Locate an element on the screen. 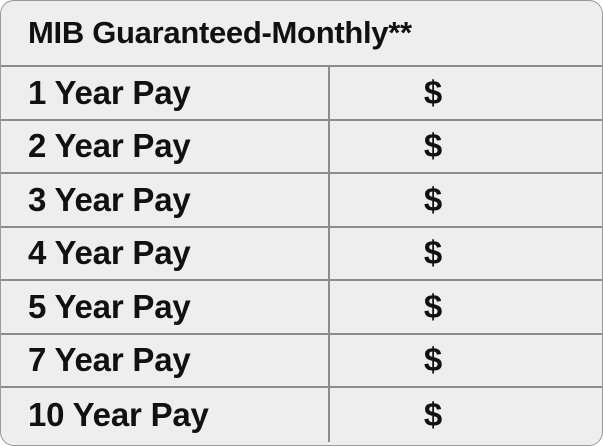  row-label: 2 Year Pay is located at coordinates (165, 146).